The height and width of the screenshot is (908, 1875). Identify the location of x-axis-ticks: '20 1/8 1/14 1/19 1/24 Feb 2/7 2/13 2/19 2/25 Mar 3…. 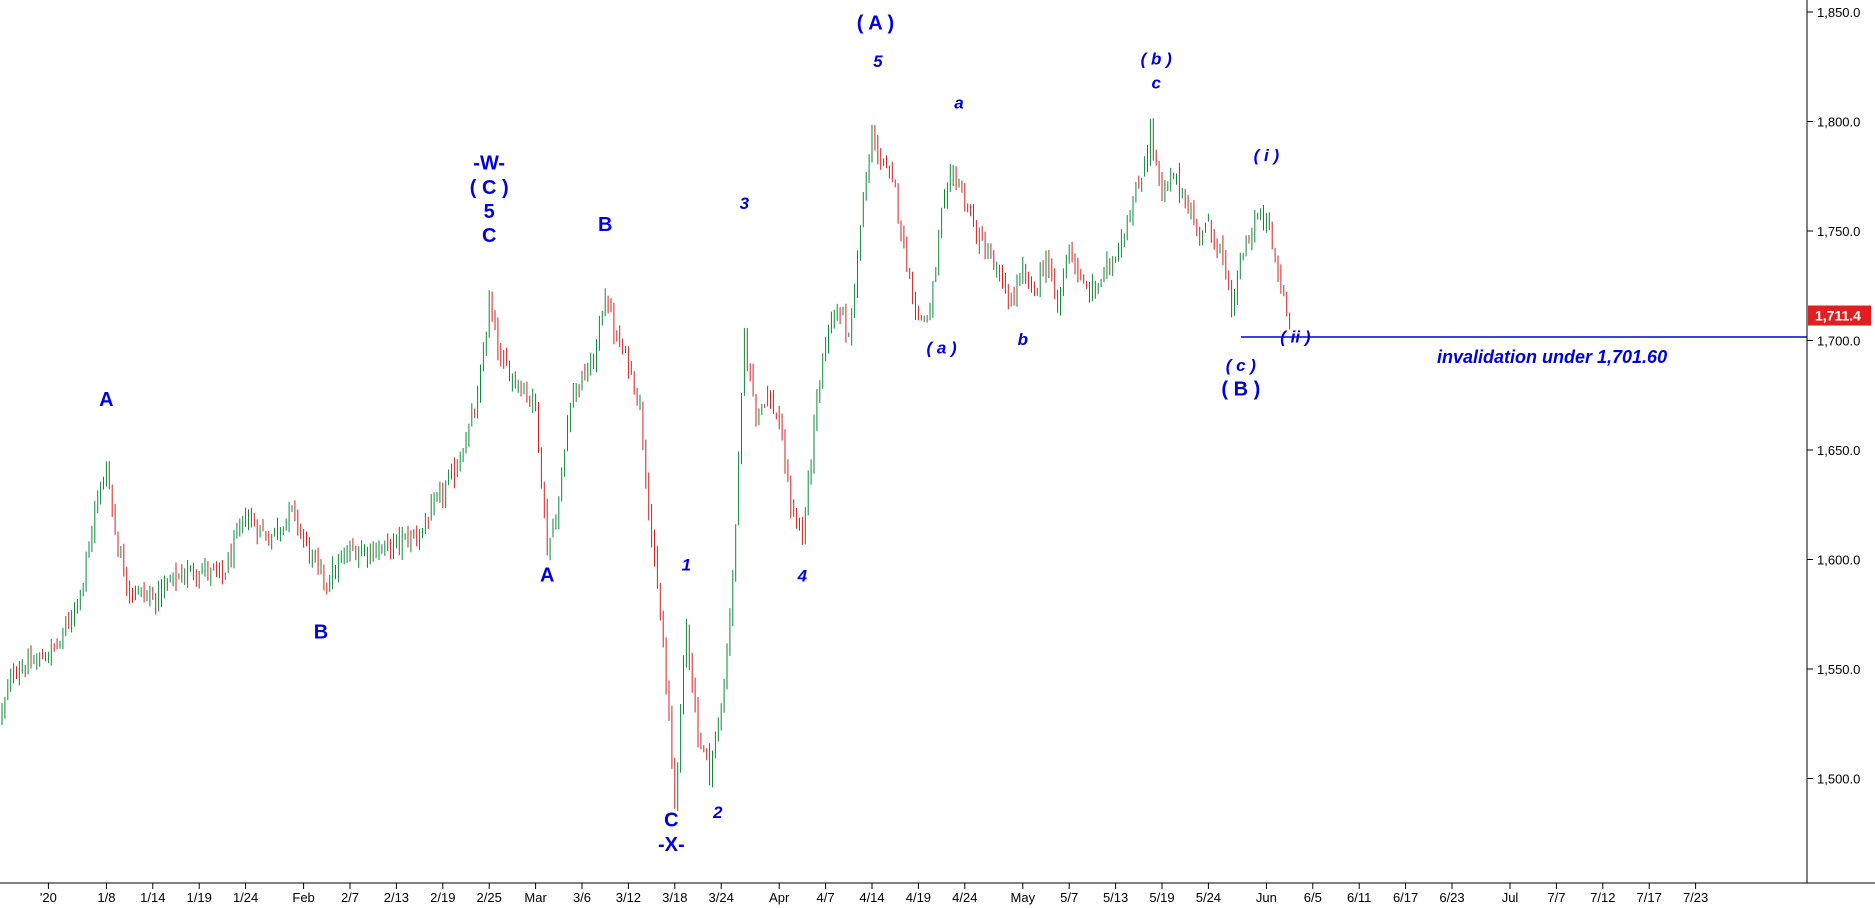
(874, 894).